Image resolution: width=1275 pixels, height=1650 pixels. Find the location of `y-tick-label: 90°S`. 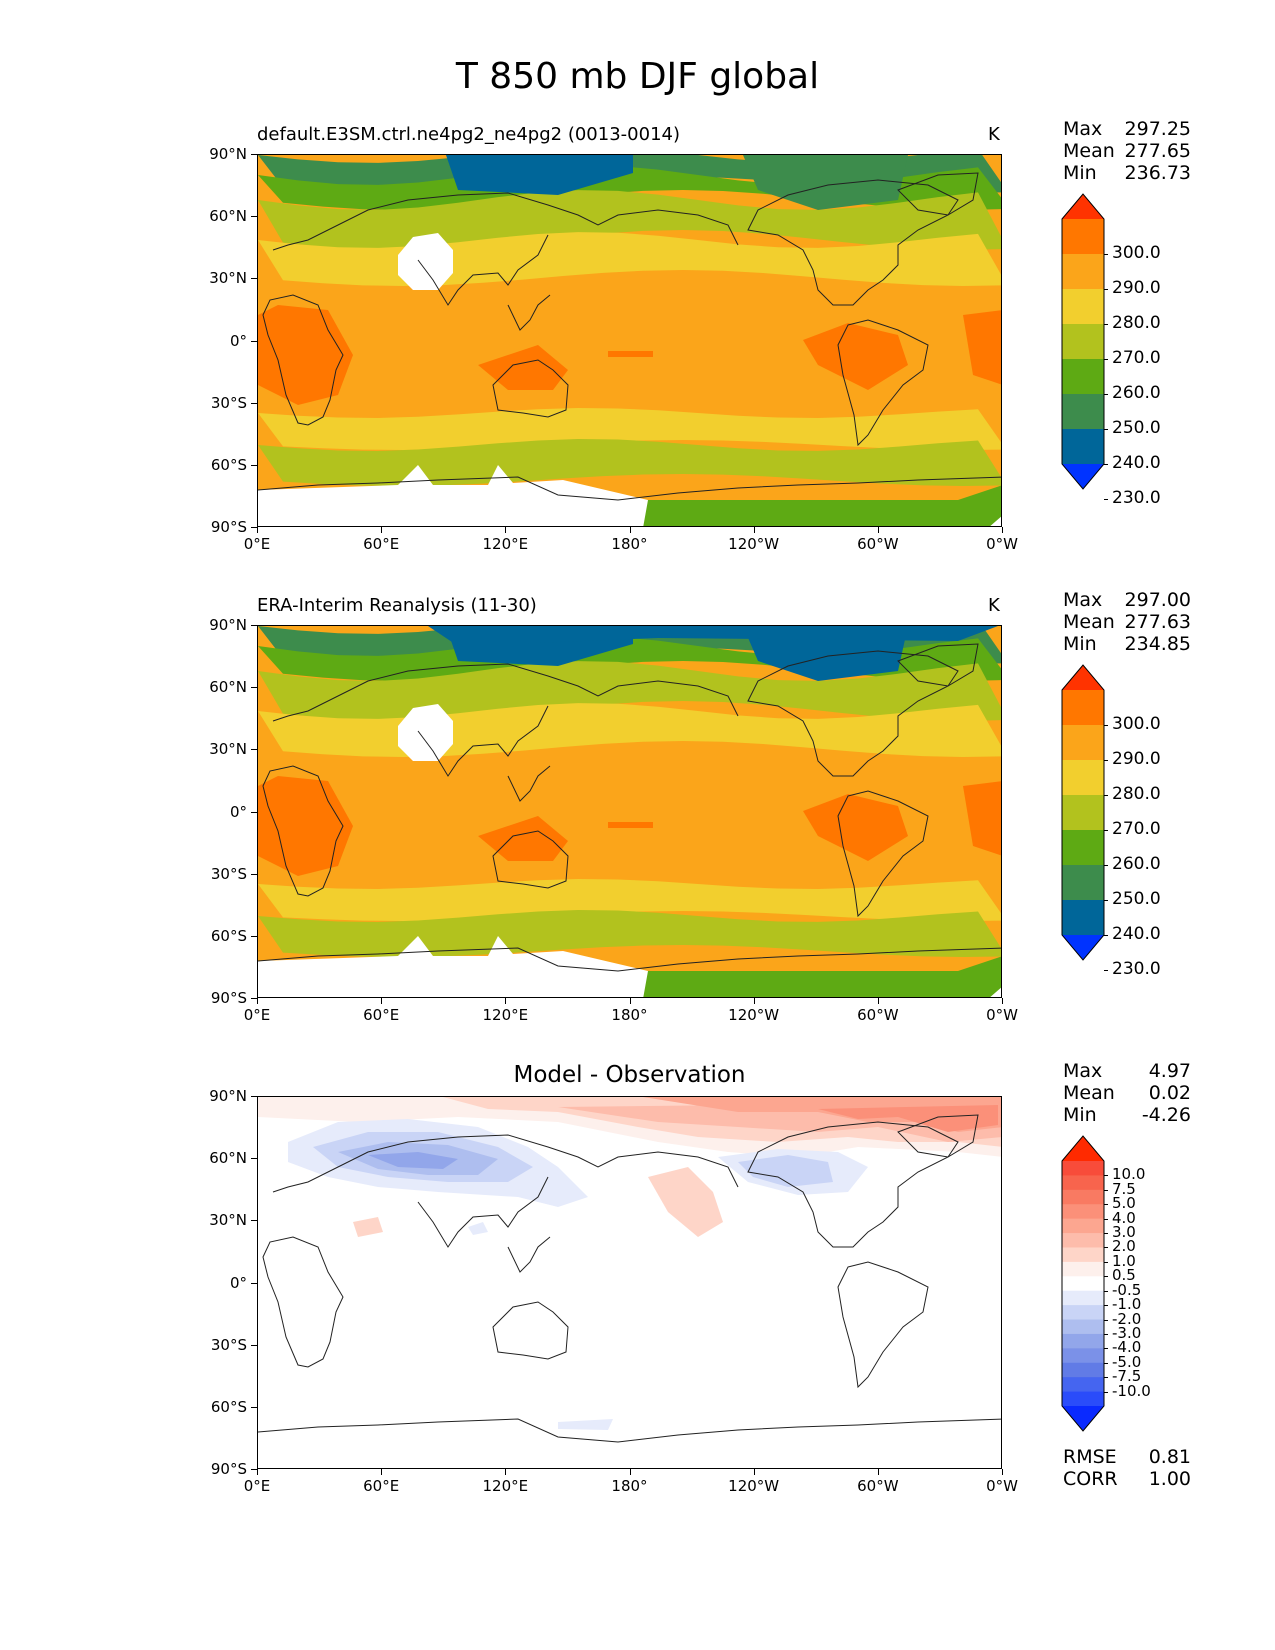

y-tick-label: 90°S is located at coordinates (228, 998).